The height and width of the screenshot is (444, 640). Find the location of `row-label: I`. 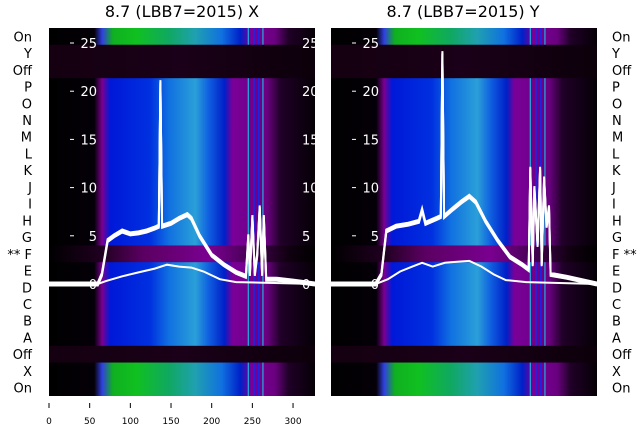

row-label: I is located at coordinates (30, 205).